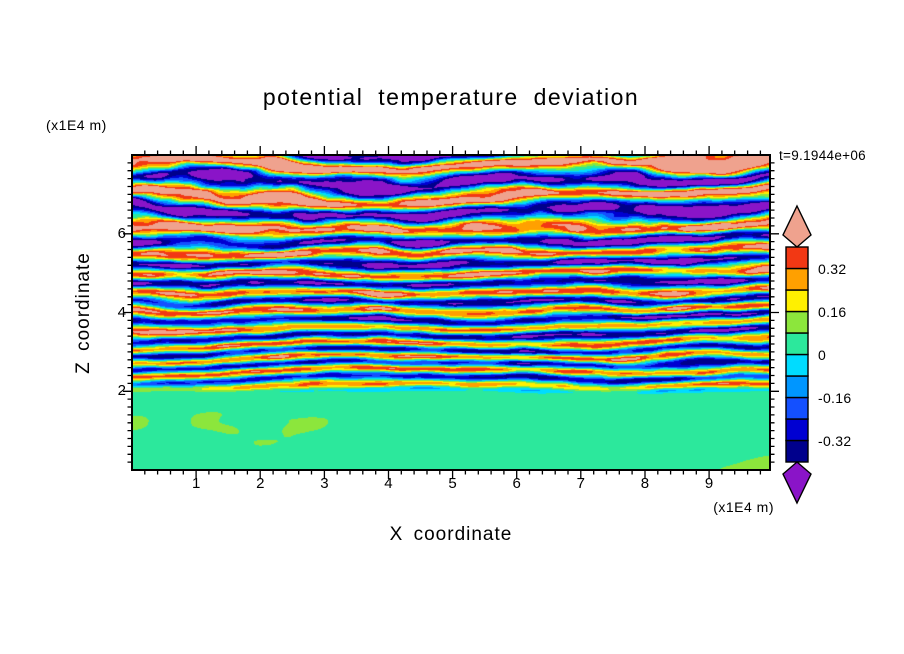 This screenshot has width=904, height=654. Describe the element at coordinates (83, 312) in the screenshot. I see `z-axis-title-text: Z coordinate` at that location.